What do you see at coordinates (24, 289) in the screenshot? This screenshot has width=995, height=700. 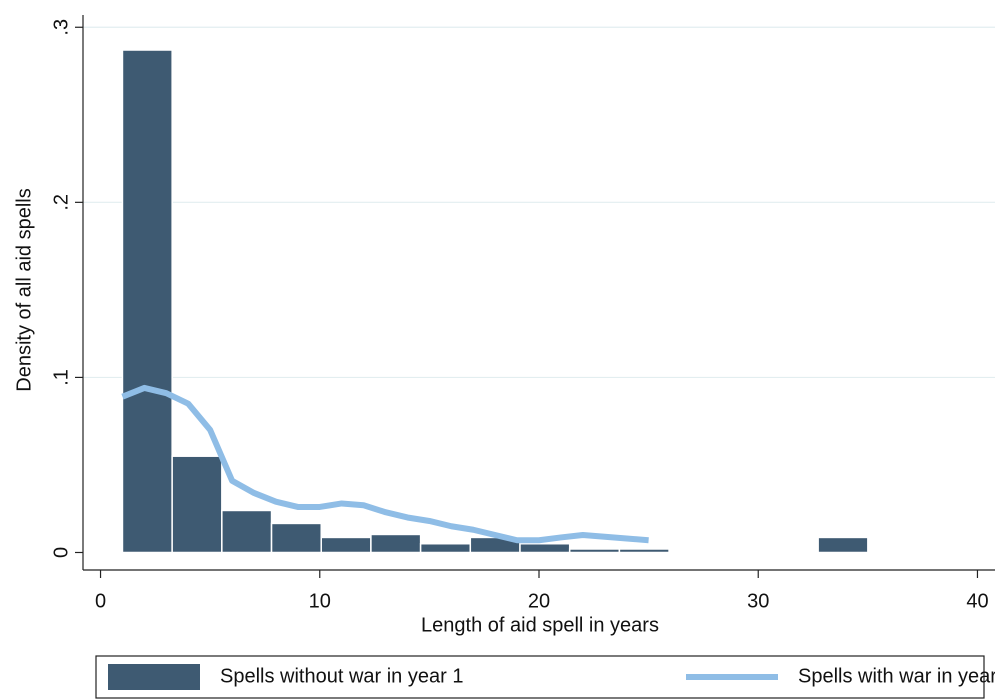 I see `y-axis-title: Density of all aid spells` at bounding box center [24, 289].